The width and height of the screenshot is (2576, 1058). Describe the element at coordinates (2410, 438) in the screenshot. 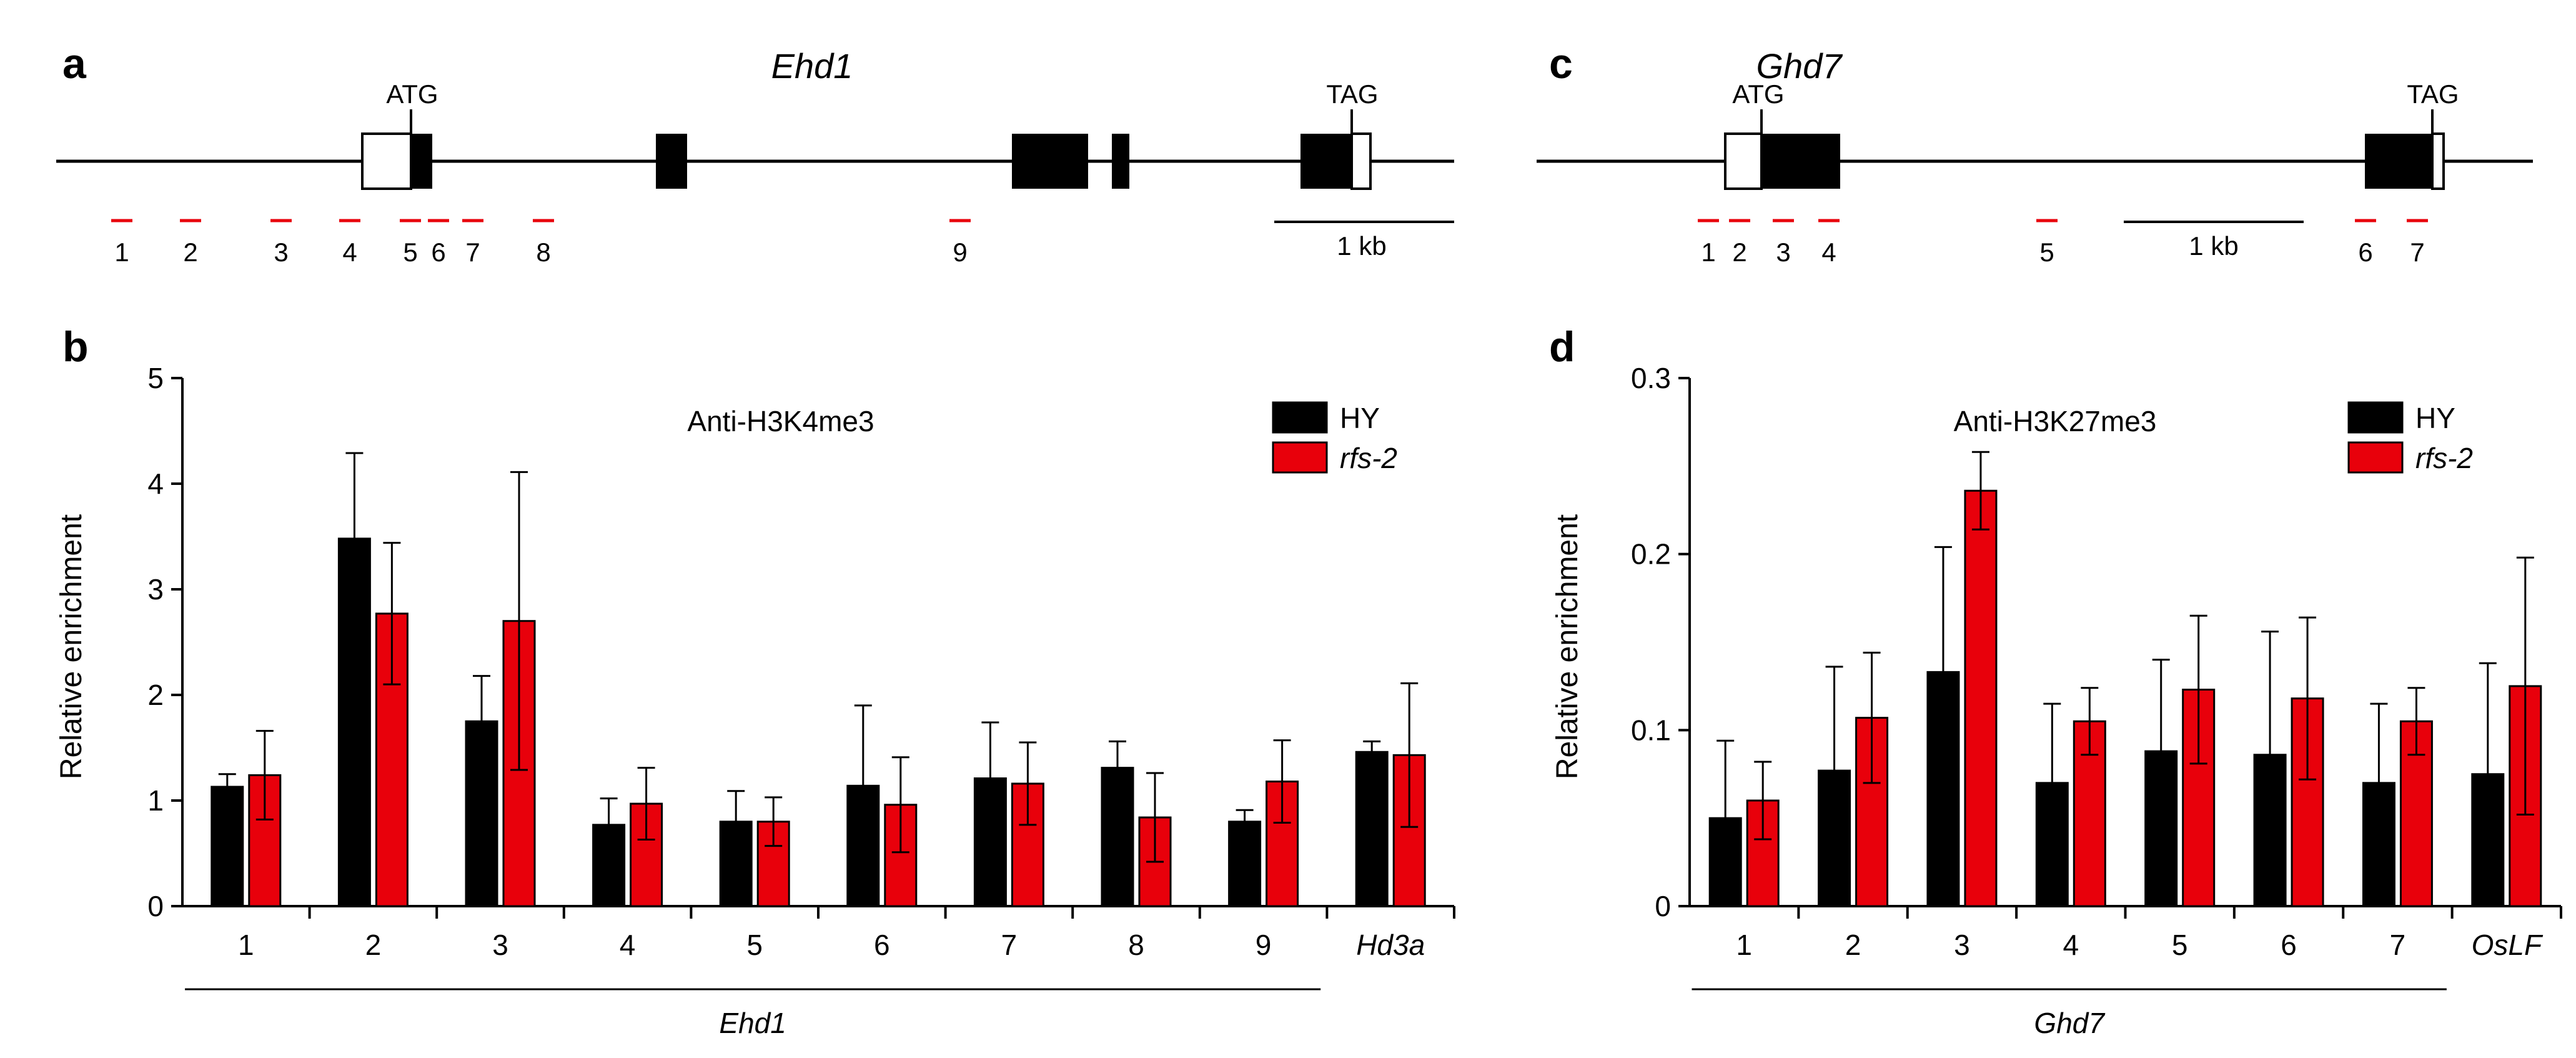

I see `chart-d-legend: HY rfs-2` at that location.